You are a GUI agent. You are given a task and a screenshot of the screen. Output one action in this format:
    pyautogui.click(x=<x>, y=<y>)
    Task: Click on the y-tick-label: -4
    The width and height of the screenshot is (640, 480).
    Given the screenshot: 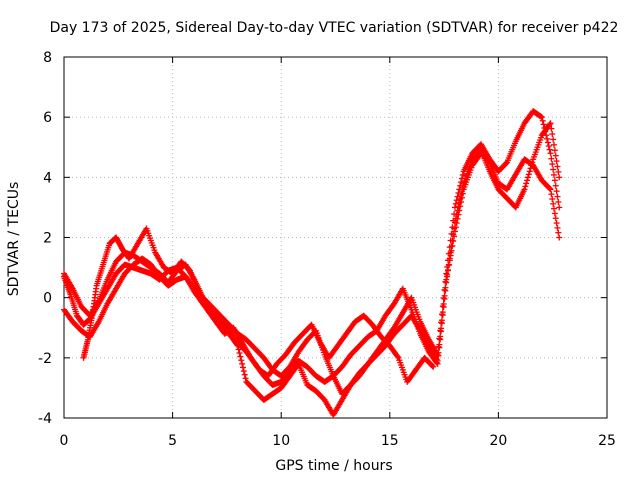 What is the action you would take?
    pyautogui.click(x=45, y=419)
    